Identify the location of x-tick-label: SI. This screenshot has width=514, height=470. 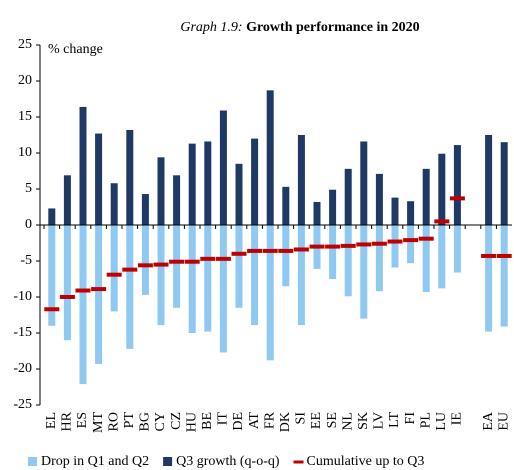
(301, 418).